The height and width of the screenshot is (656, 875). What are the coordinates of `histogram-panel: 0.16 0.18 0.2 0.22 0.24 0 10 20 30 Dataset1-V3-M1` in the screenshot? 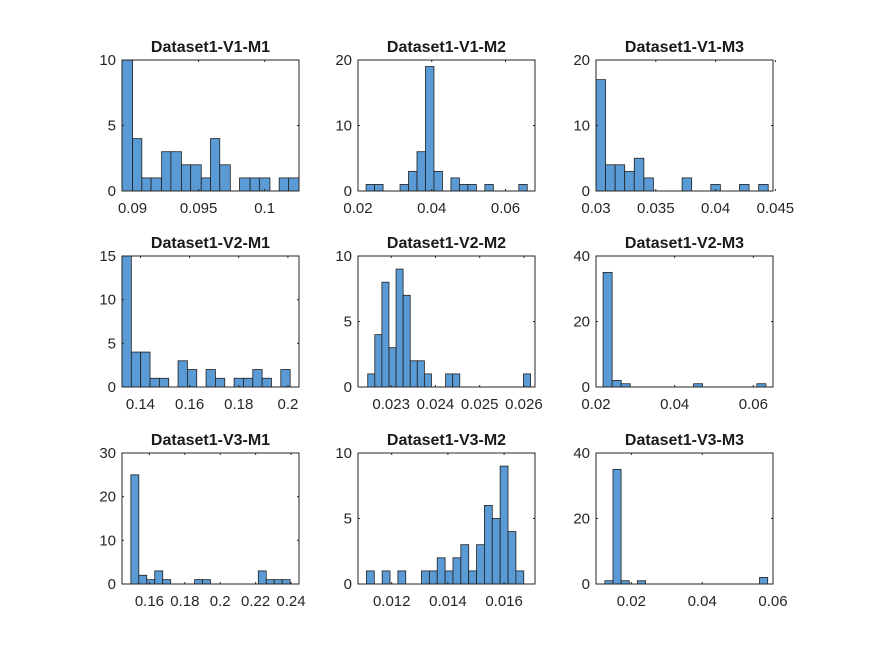 It's located at (202, 521).